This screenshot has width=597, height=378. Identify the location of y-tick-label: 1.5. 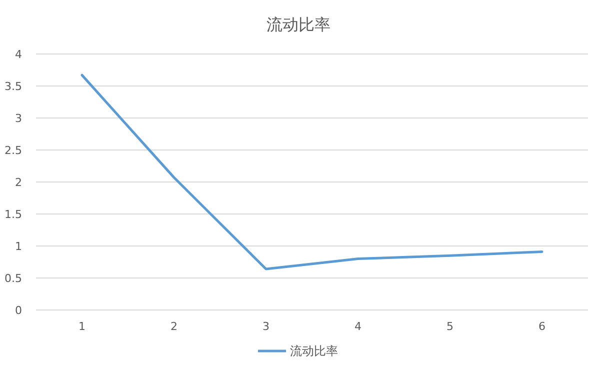
(13, 214).